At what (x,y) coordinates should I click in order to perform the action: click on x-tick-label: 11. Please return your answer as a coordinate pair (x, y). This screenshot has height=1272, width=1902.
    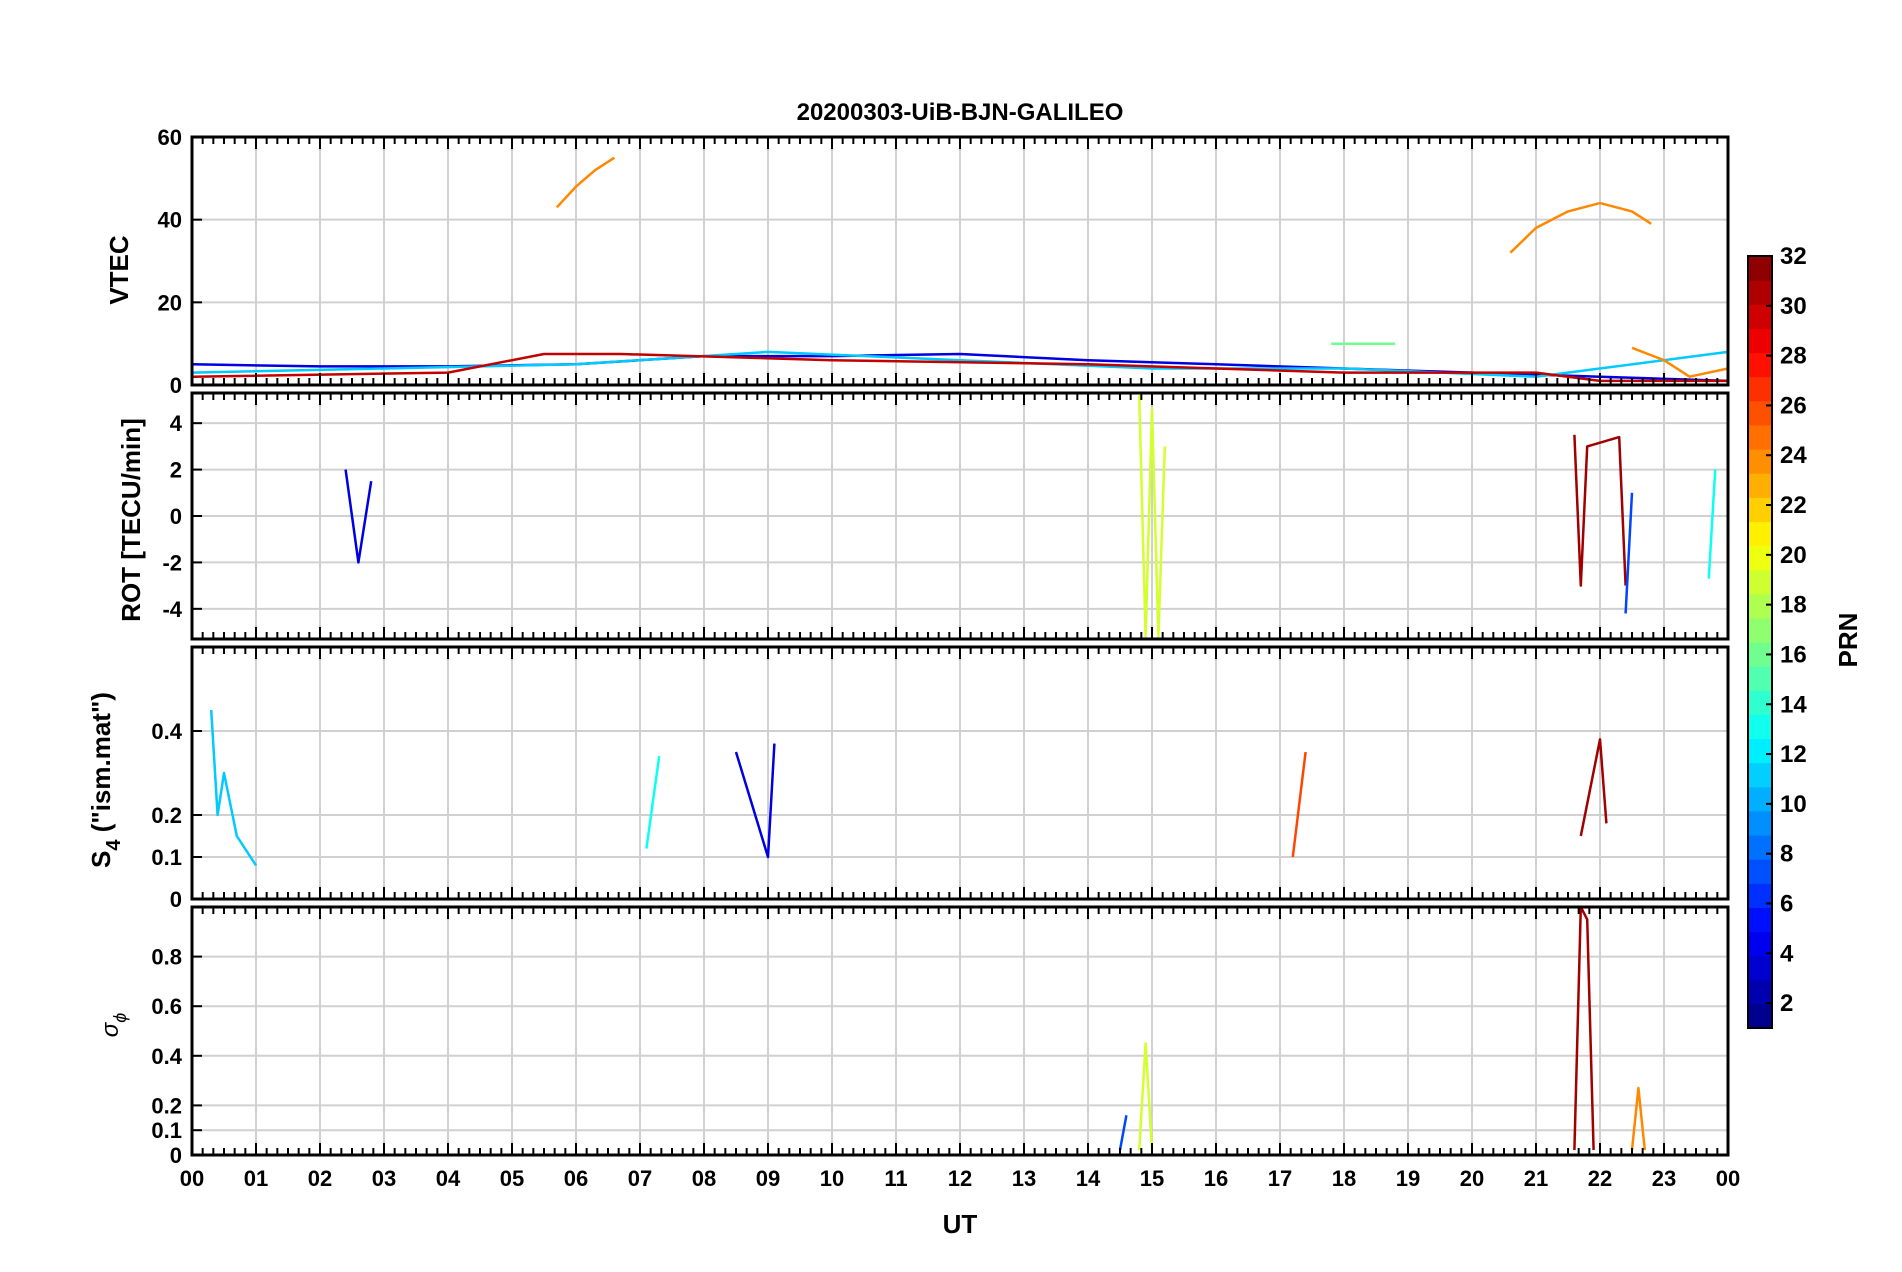
    Looking at the image, I should click on (895, 1178).